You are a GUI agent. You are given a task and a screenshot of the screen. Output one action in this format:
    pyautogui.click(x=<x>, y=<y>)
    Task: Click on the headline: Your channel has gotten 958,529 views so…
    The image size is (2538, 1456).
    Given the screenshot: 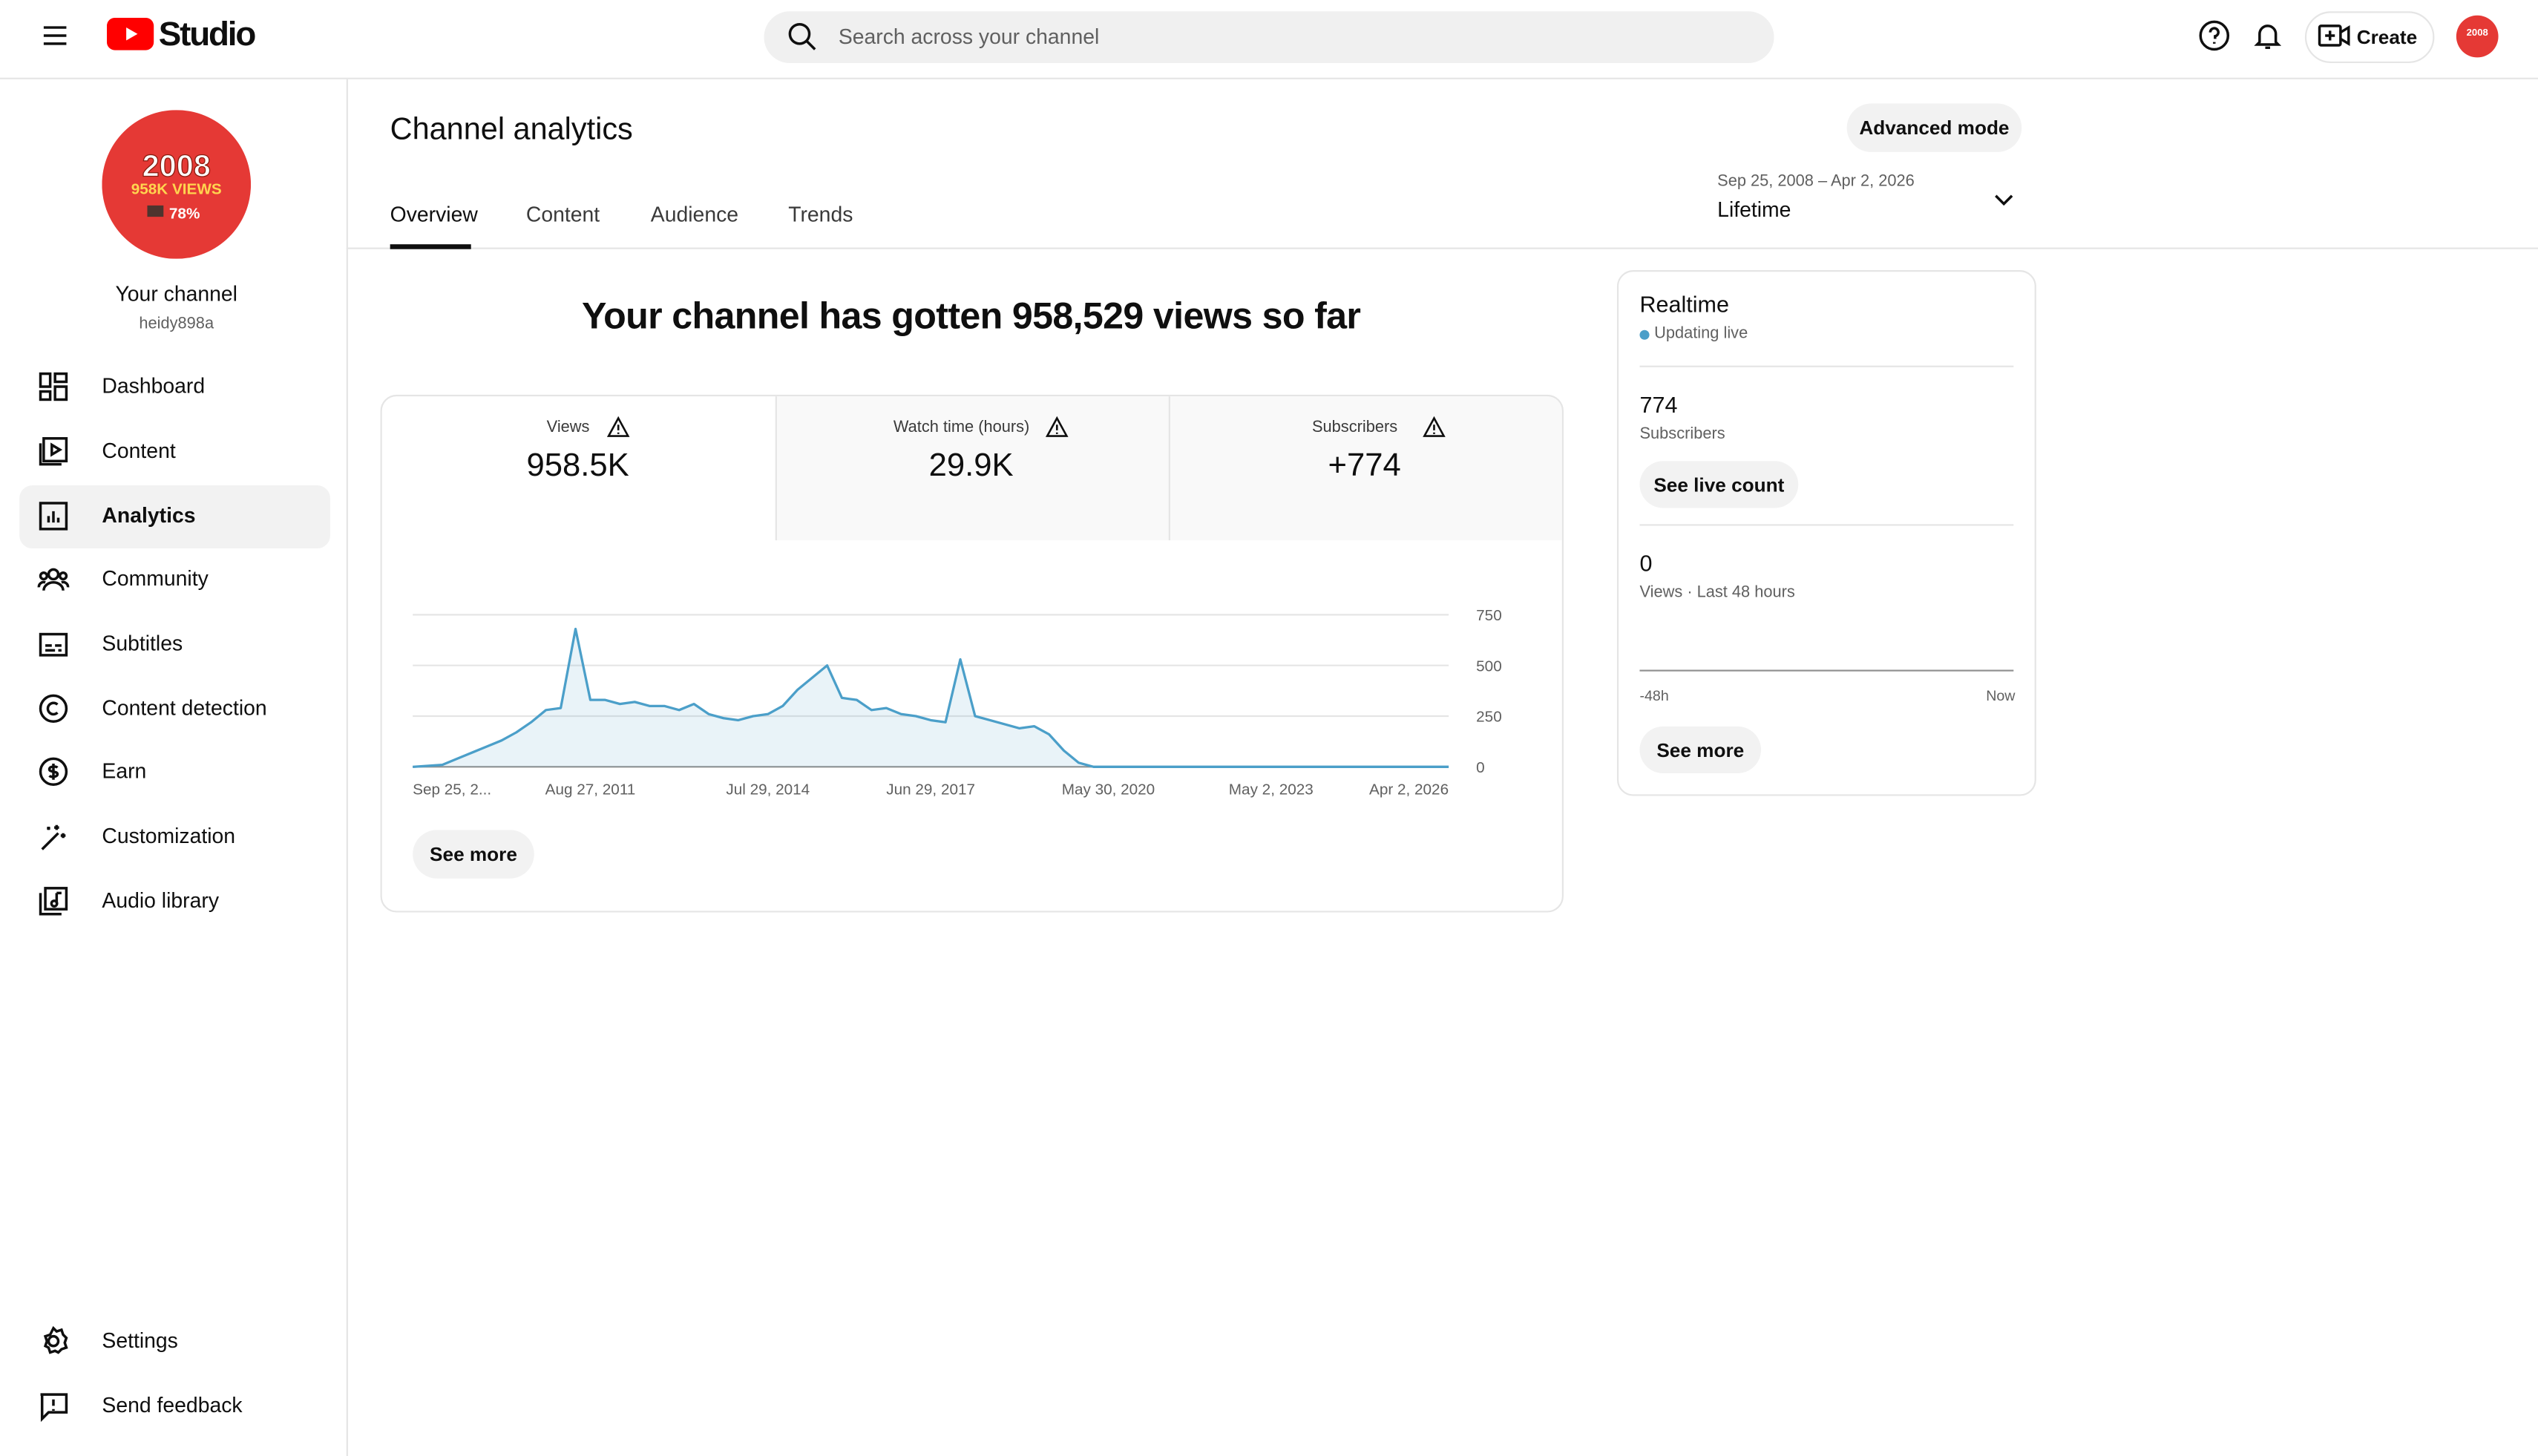 What is the action you would take?
    pyautogui.click(x=971, y=316)
    